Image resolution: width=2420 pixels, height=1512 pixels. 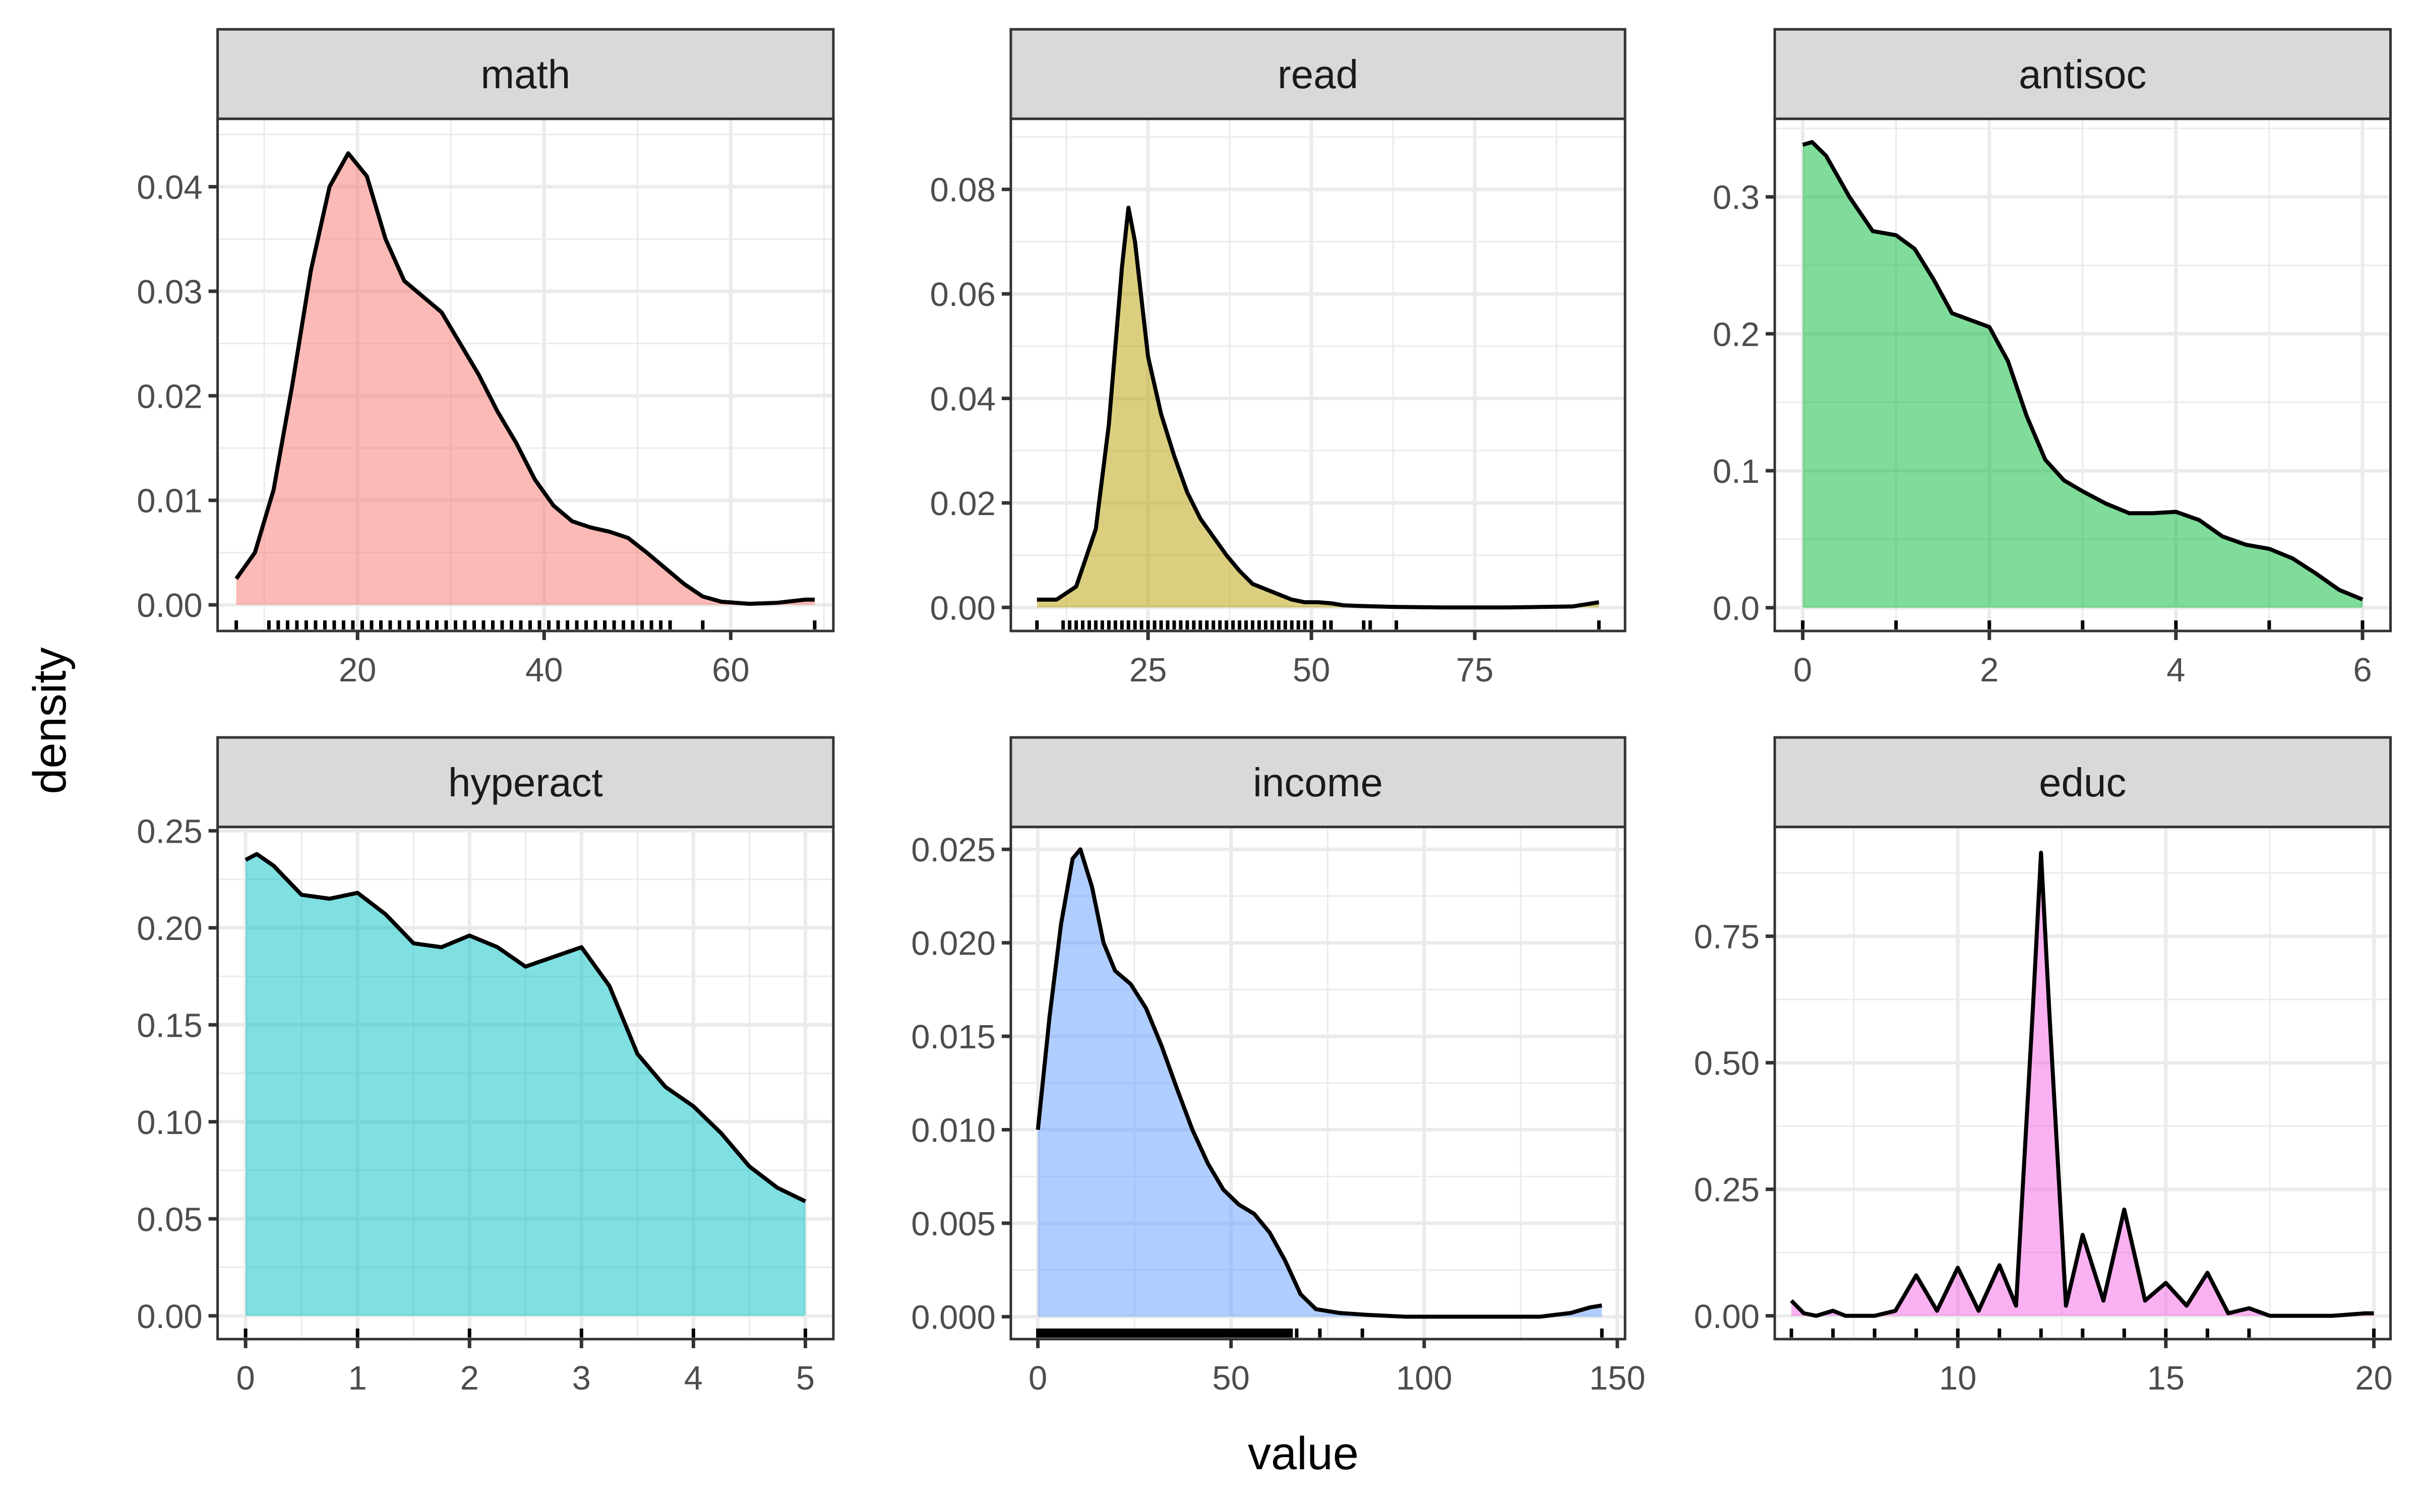 What do you see at coordinates (1617, 1378) in the screenshot?
I see `x-tick-label: 150` at bounding box center [1617, 1378].